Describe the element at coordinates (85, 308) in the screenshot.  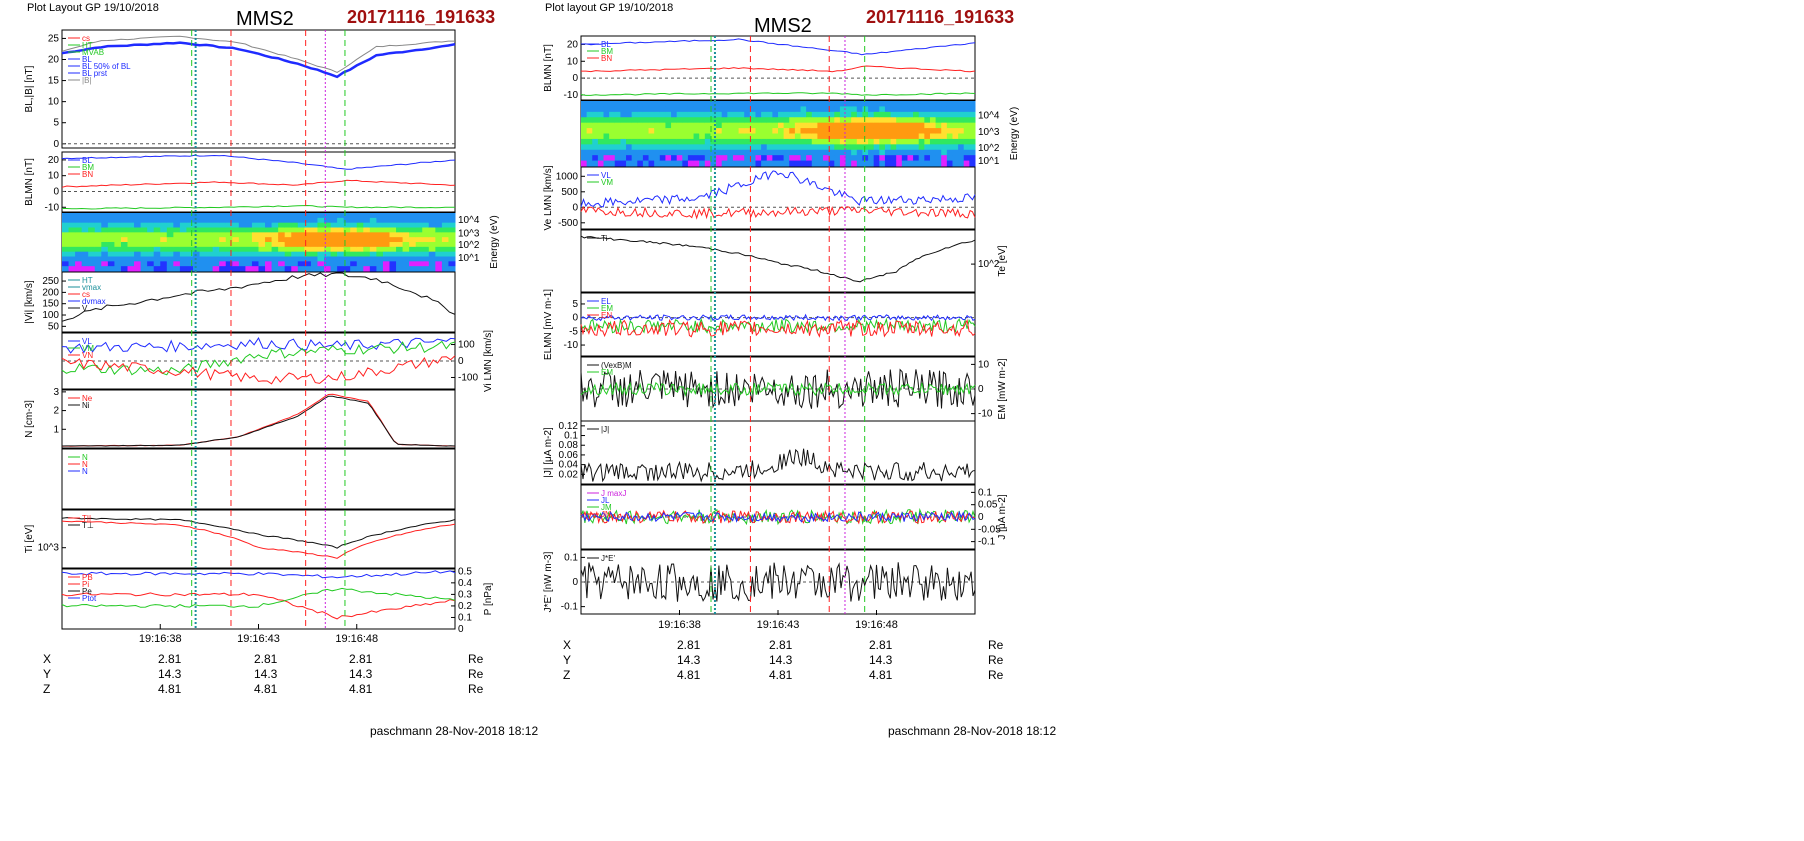
I see `legend-label: V` at that location.